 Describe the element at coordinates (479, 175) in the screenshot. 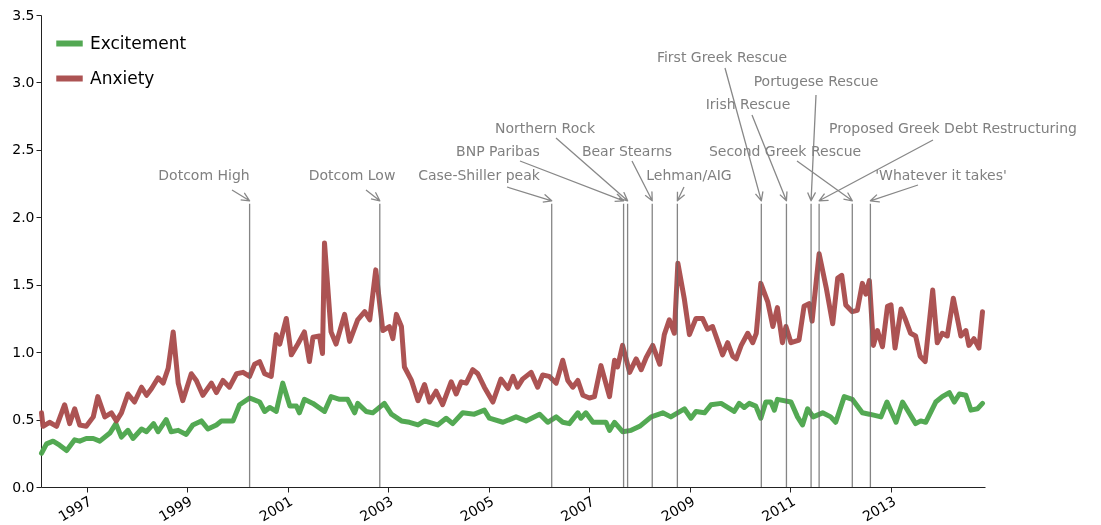

I see `annotation: Case-Shiller peak` at that location.